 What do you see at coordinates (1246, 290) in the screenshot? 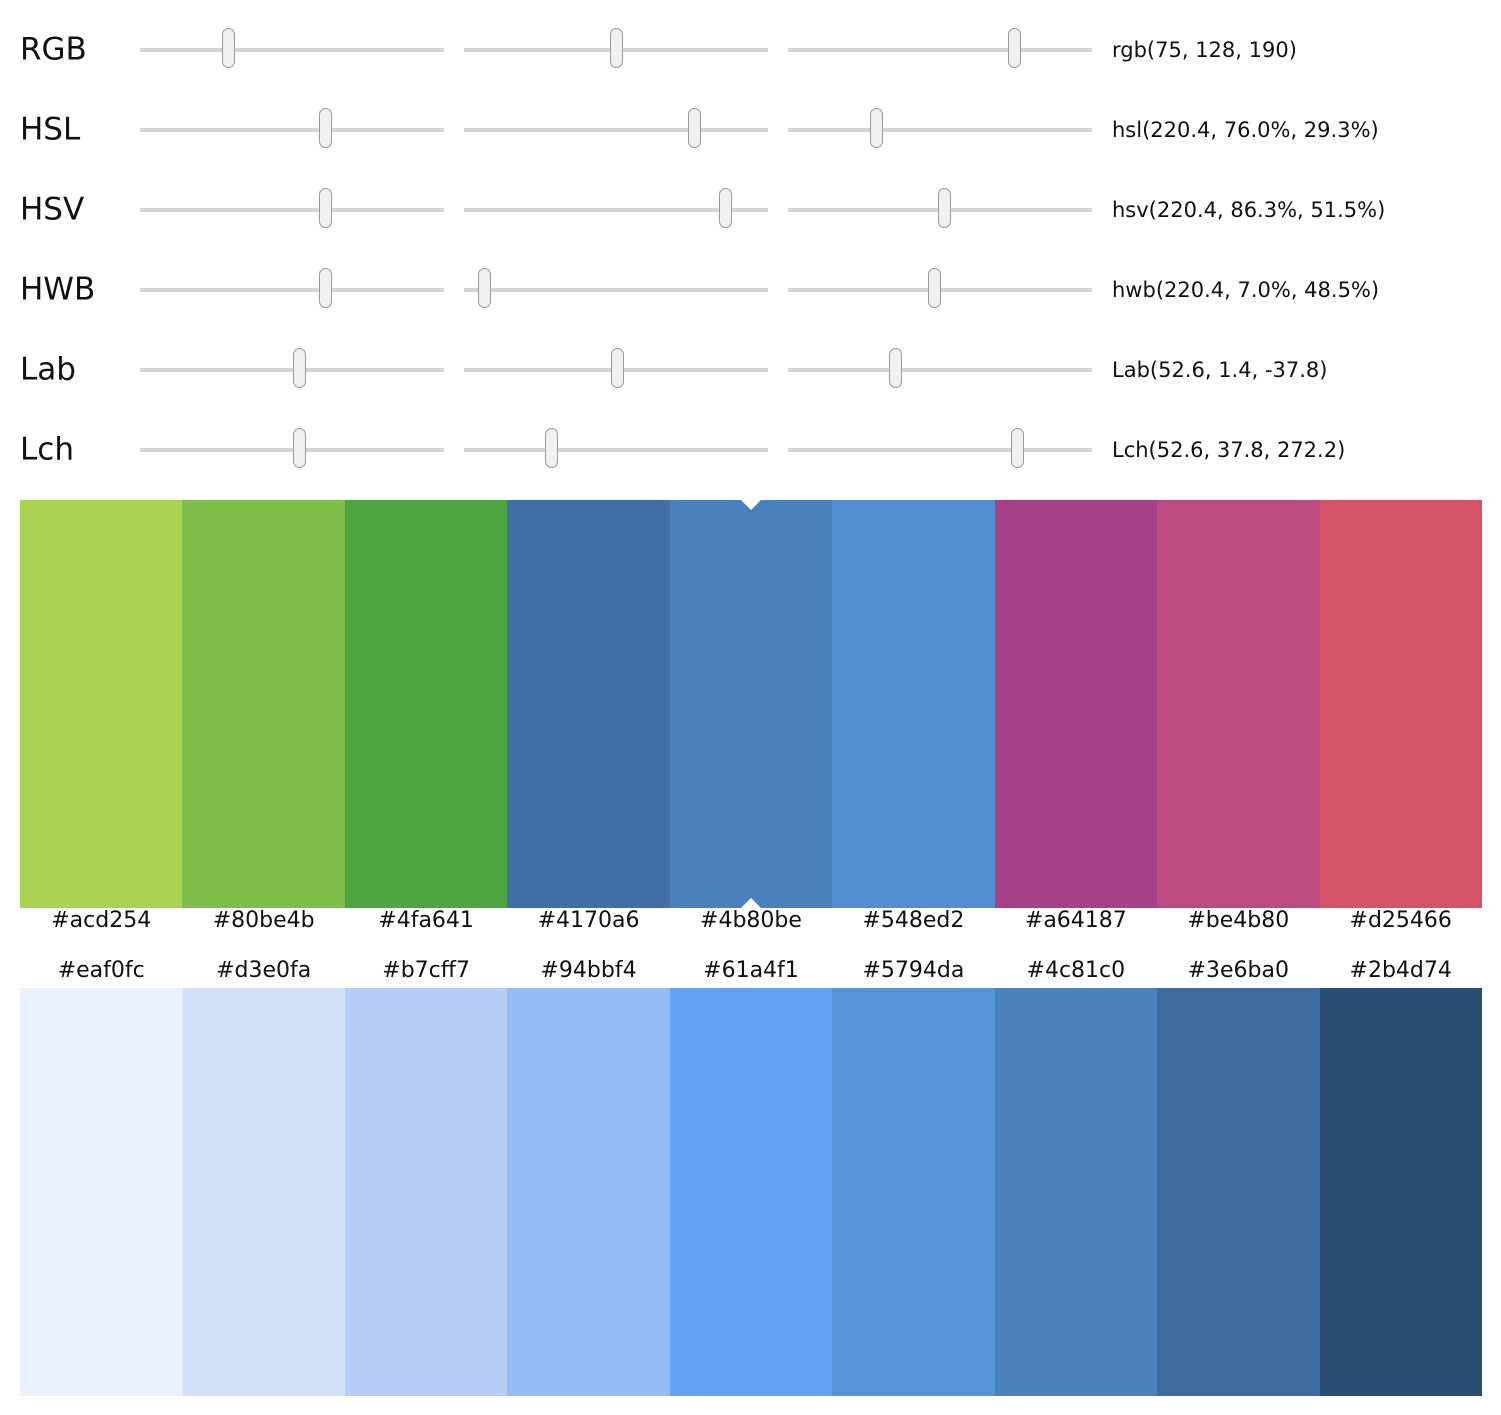
I see `color-readout: hwb(220.4, 7.0%, 48.5%)` at bounding box center [1246, 290].